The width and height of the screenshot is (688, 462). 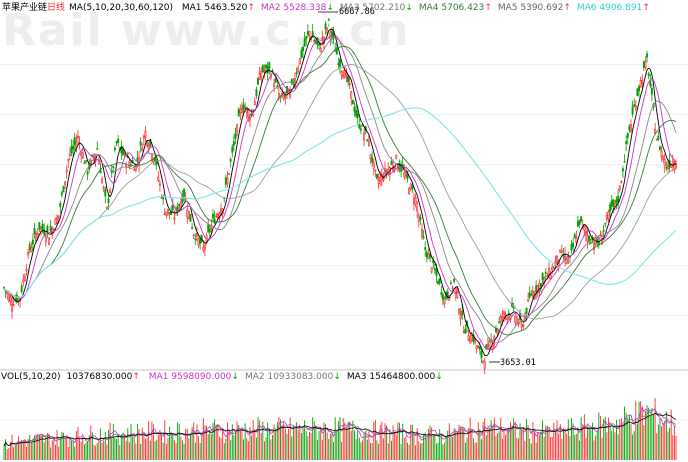 What do you see at coordinates (190, 377) in the screenshot?
I see `legend-ma1: MA1 9598090.000` at bounding box center [190, 377].